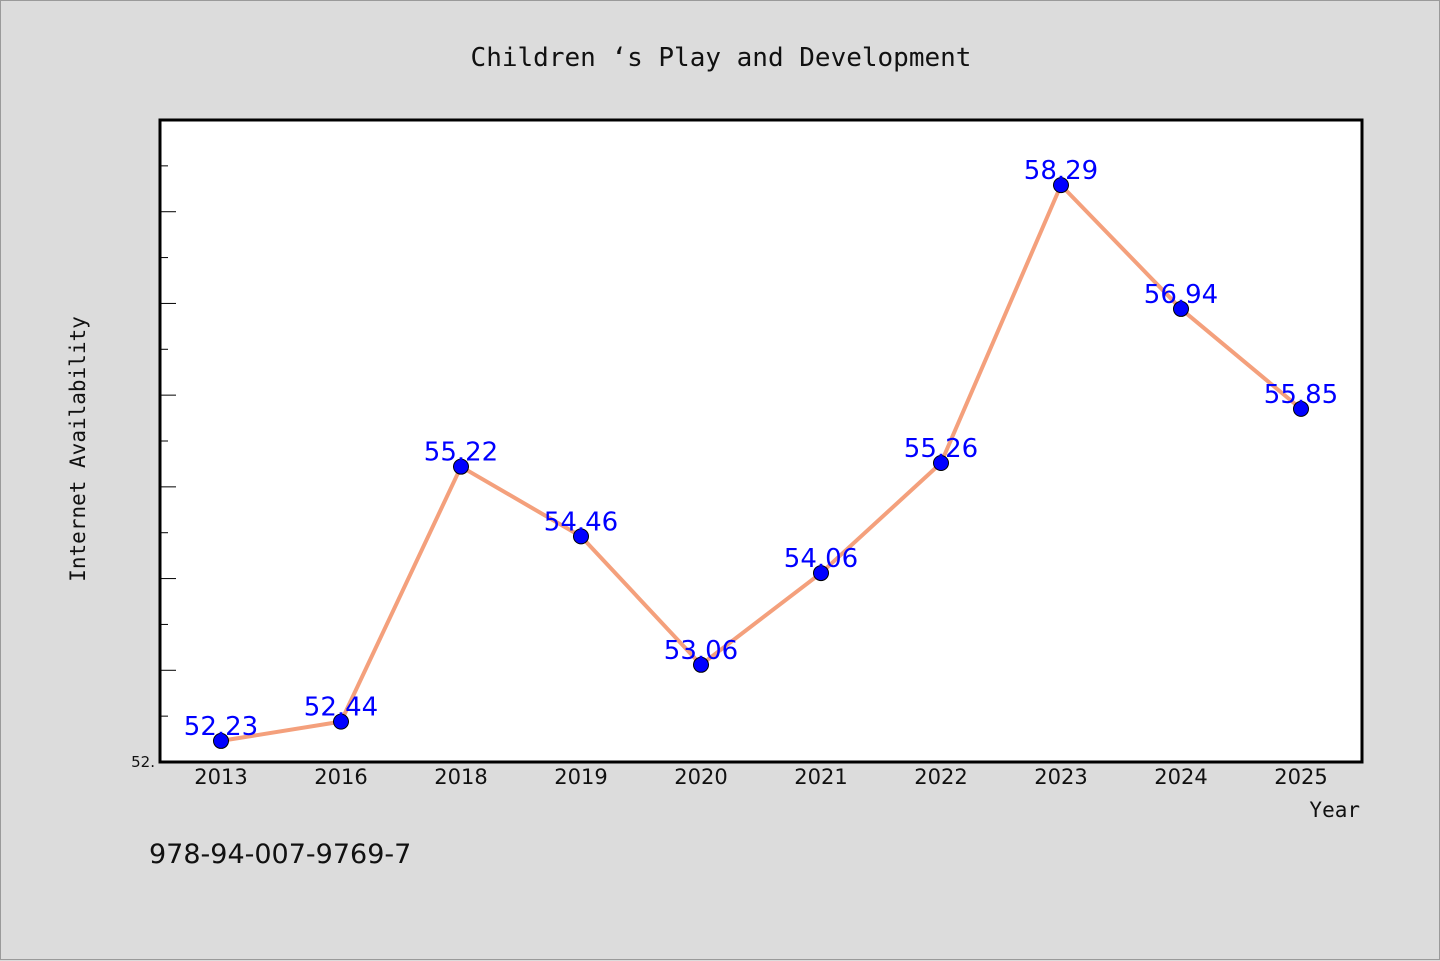 This screenshot has width=1440, height=961. I want to click on data-label: 55.26, so click(941, 449).